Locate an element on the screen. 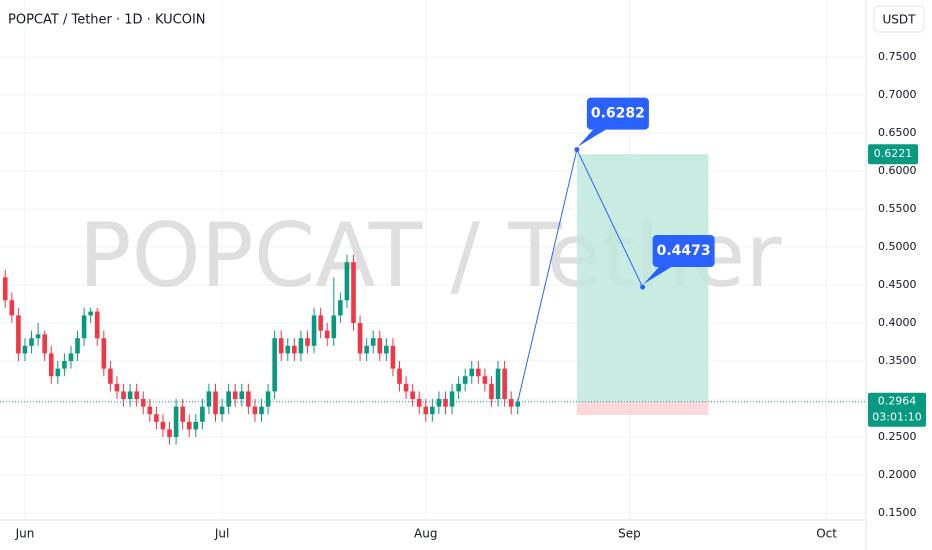 Image resolution: width=932 pixels, height=550 pixels. last-price-box is located at coordinates (897, 409).